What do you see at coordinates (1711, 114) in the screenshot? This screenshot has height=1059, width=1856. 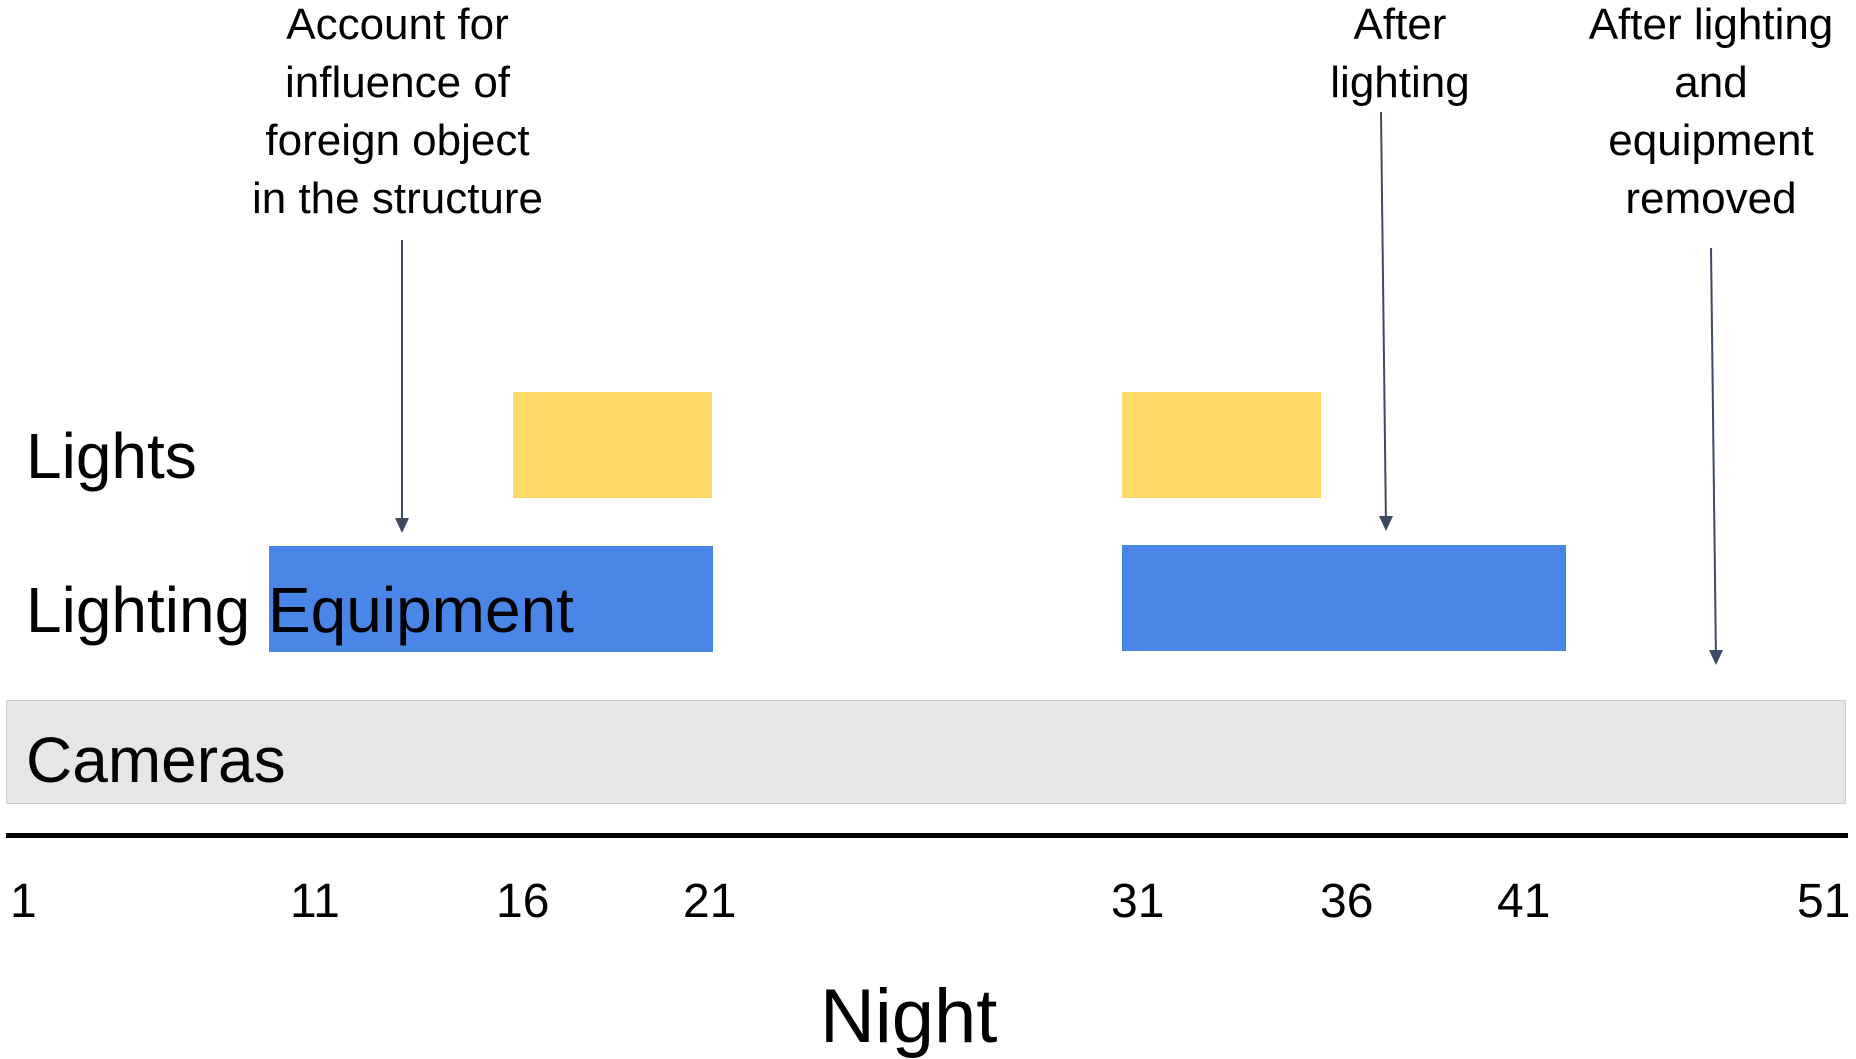 I see `annotation-after-removed: After lighting and equipment removed` at bounding box center [1711, 114].